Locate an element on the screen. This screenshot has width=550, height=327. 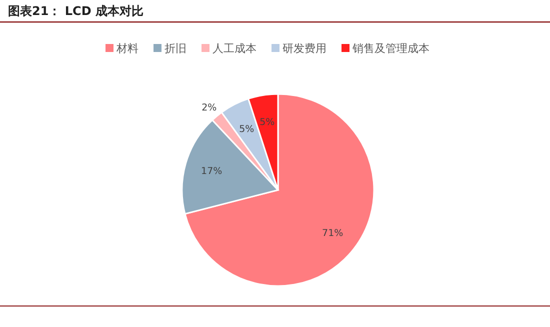
legend-label: 销售及管理成本 is located at coordinates (391, 48).